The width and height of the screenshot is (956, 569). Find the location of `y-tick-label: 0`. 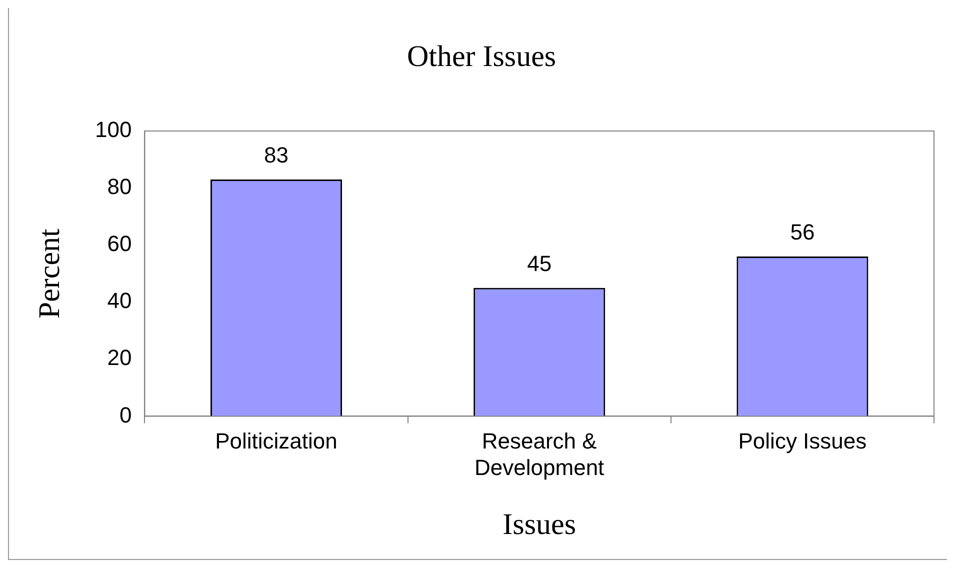

y-tick-label: 0 is located at coordinates (125, 415).